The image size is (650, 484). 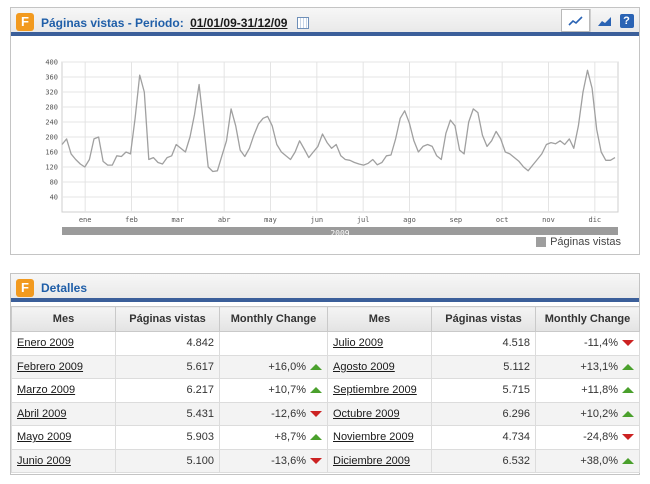 What do you see at coordinates (85, 220) in the screenshot?
I see `x-tick-label: ene` at bounding box center [85, 220].